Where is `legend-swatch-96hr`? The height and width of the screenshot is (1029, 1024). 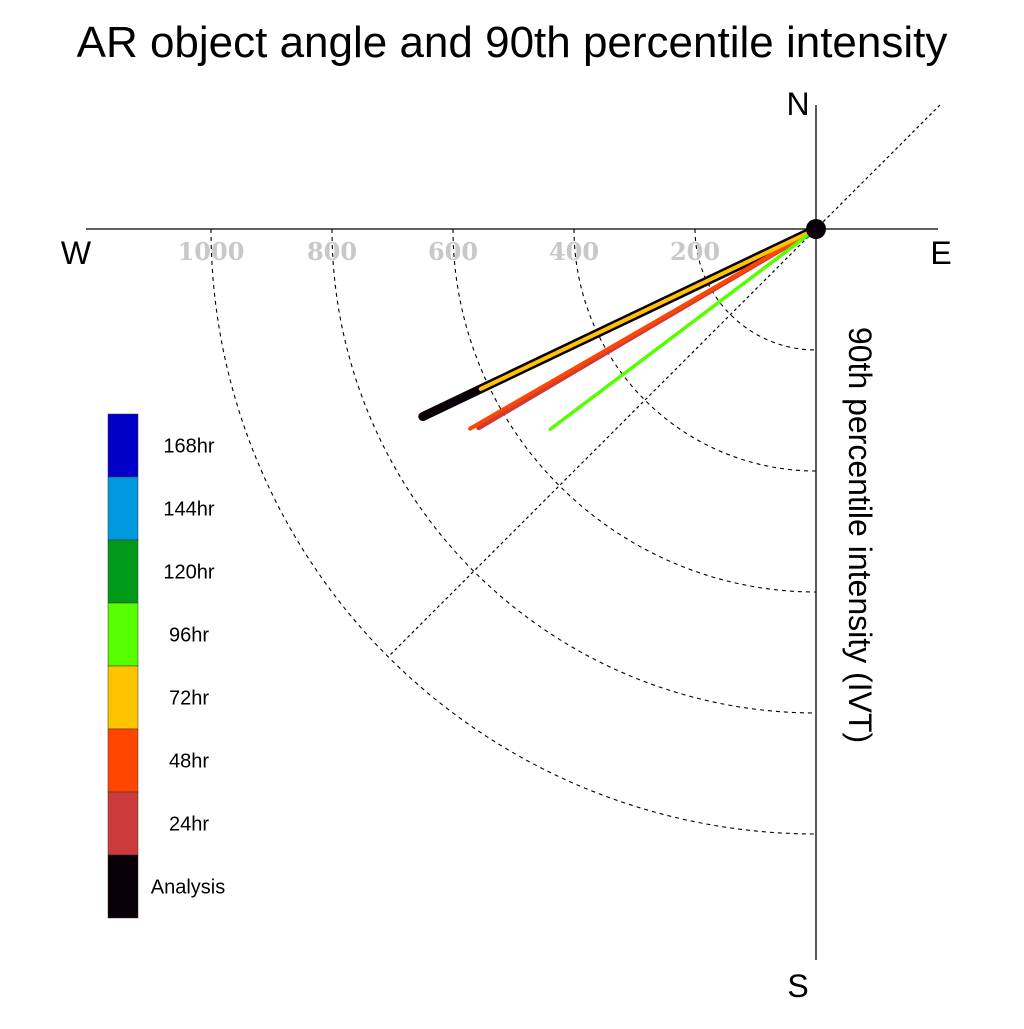 legend-swatch-96hr is located at coordinates (123, 634).